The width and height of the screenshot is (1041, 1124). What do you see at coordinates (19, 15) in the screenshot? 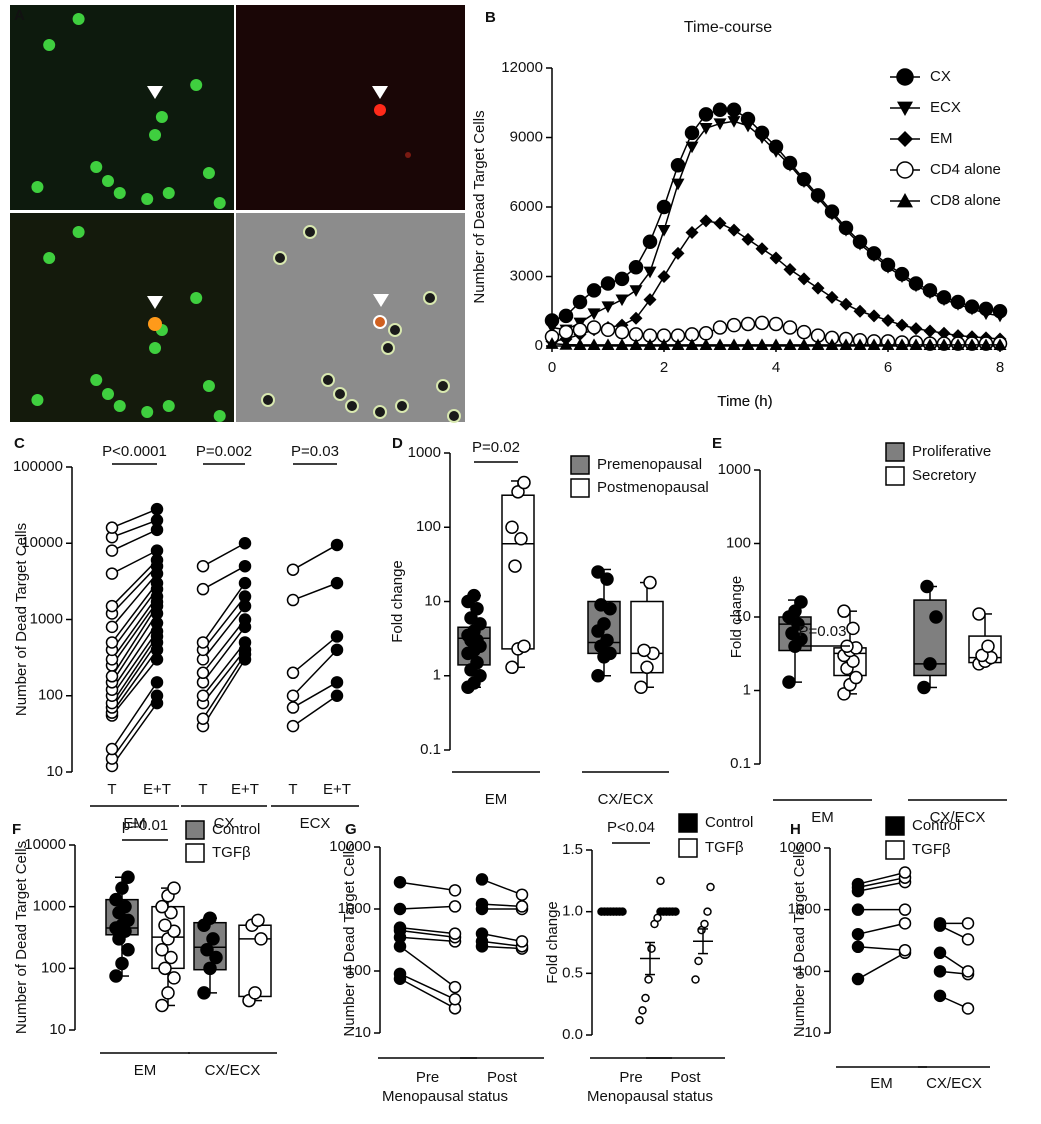
I see `panel-label: A` at bounding box center [19, 15].